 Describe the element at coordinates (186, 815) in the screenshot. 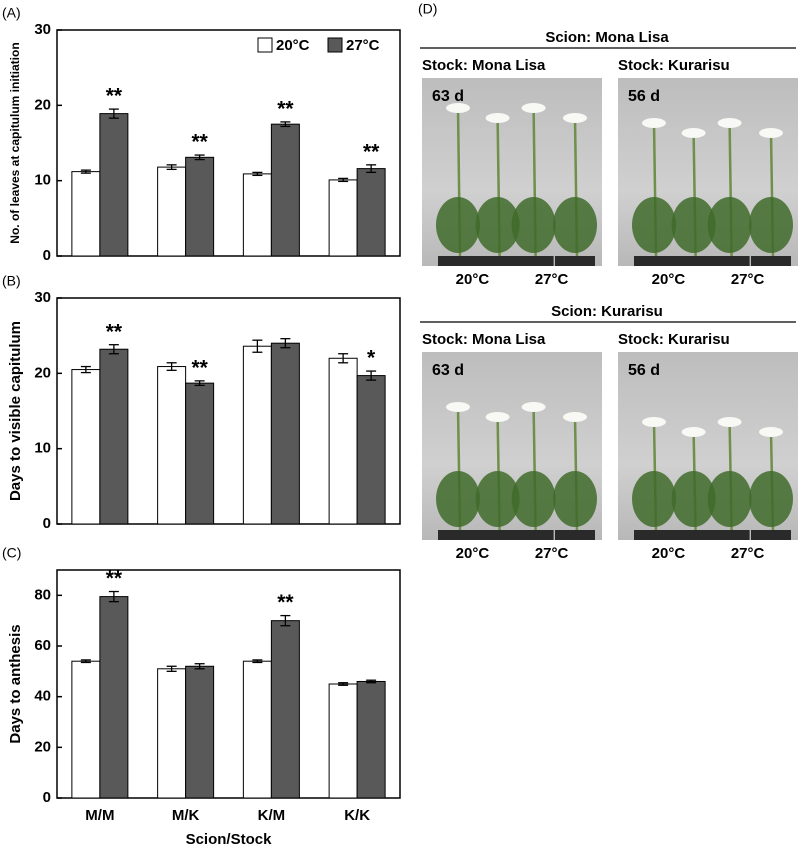

I see `x-tick-label: M/K` at that location.